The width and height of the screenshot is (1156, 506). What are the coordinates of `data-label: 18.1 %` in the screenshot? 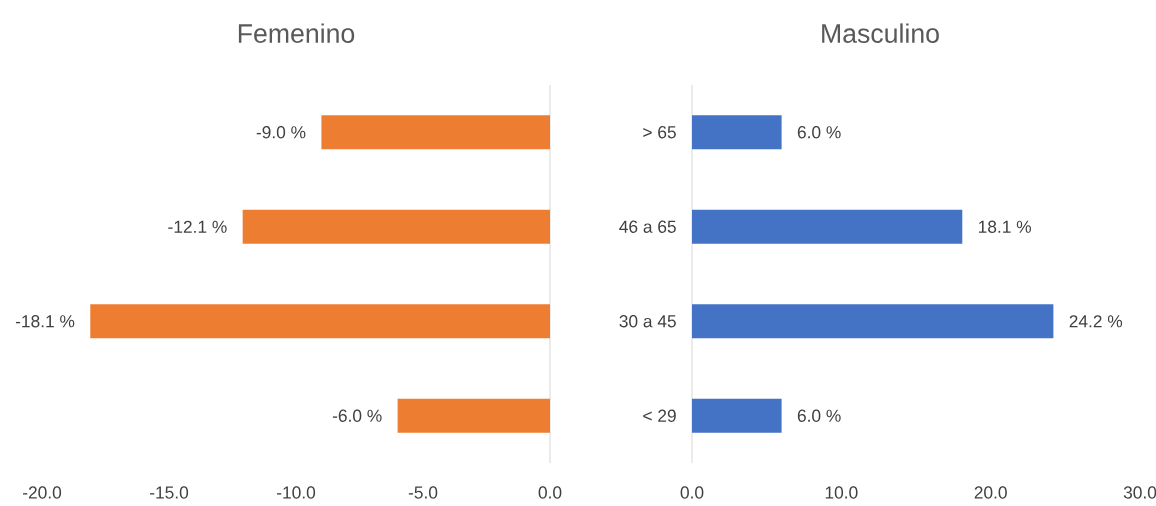 It's located at (1005, 226).